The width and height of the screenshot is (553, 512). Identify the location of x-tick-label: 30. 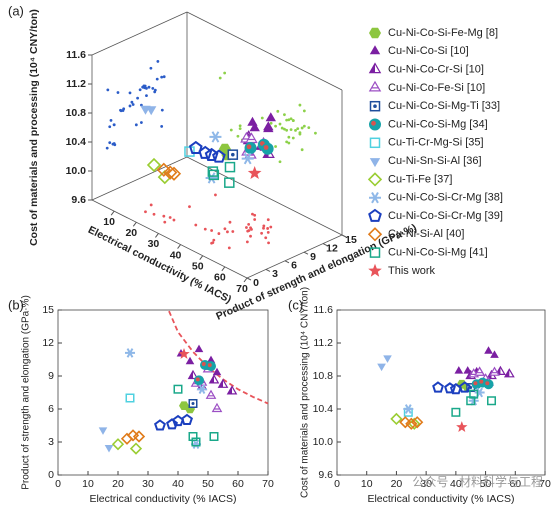
(426, 484).